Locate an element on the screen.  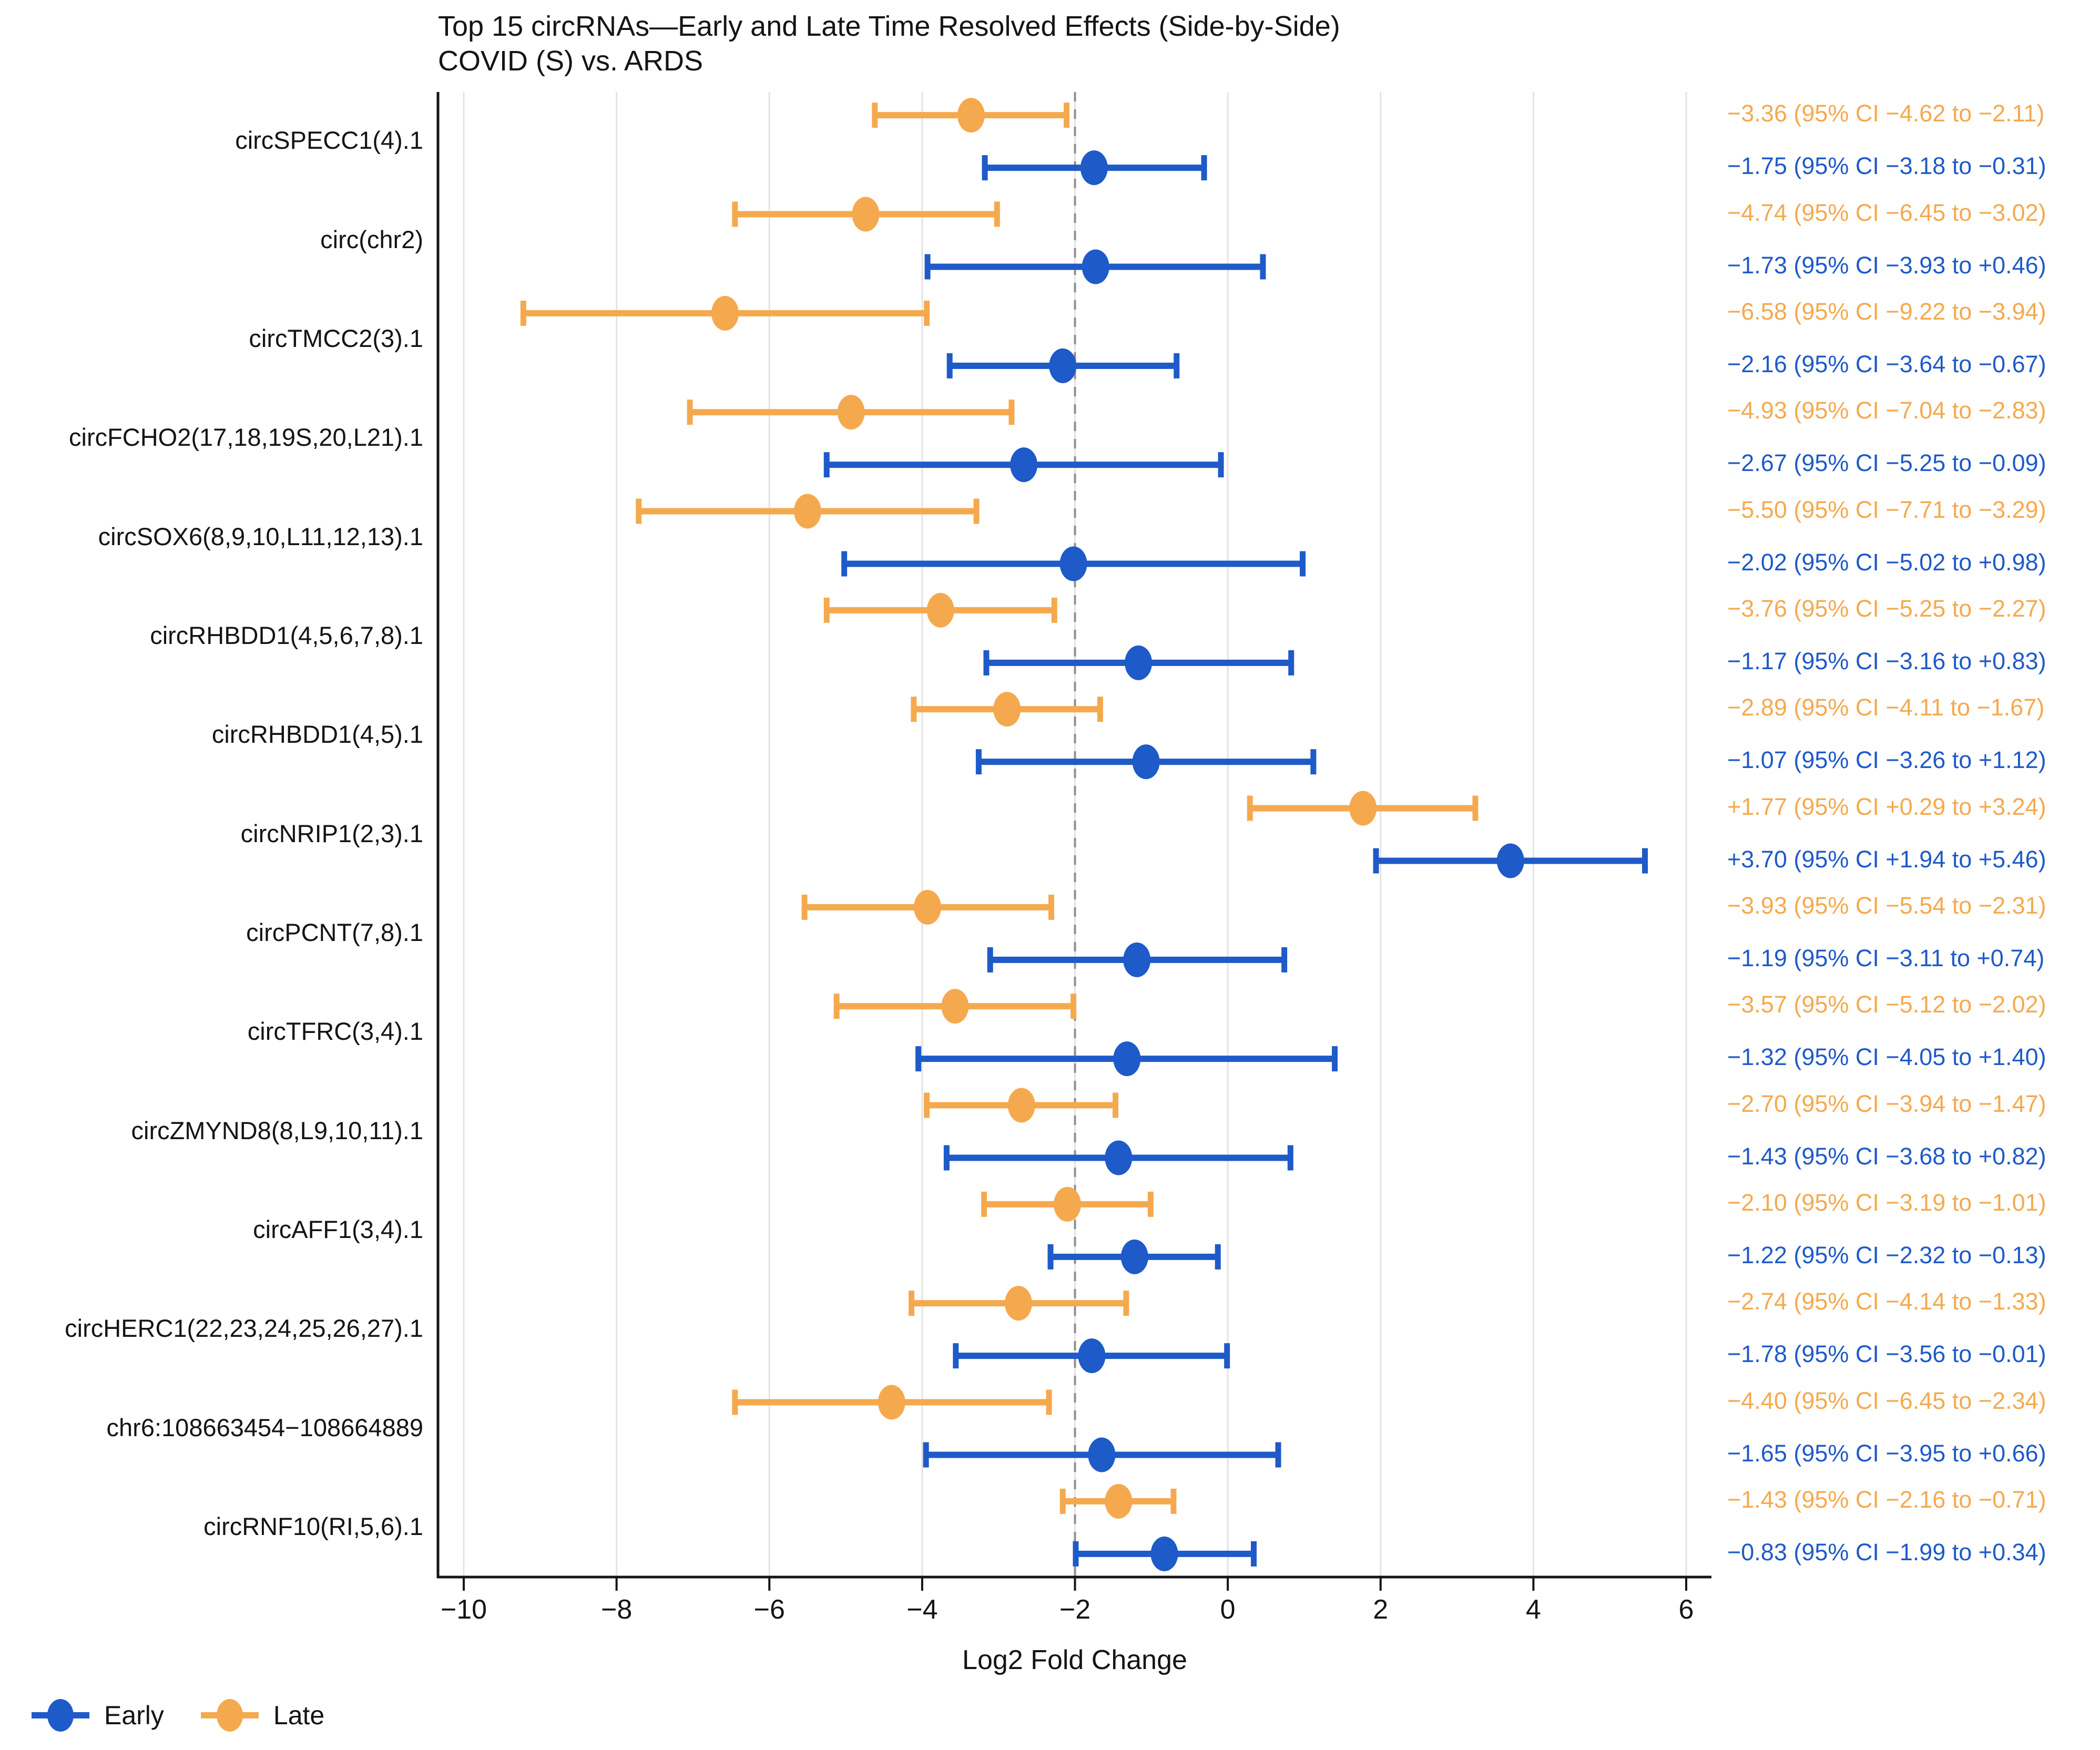
late-ci-annotation: −4.93 (95% CI −7.04 to −2.83) is located at coordinates (1887, 411).